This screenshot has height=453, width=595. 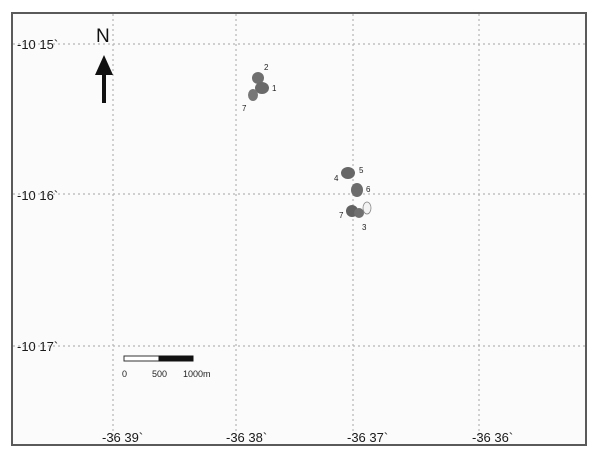 I want to click on north-arrow-shaft, so click(x=104, y=88).